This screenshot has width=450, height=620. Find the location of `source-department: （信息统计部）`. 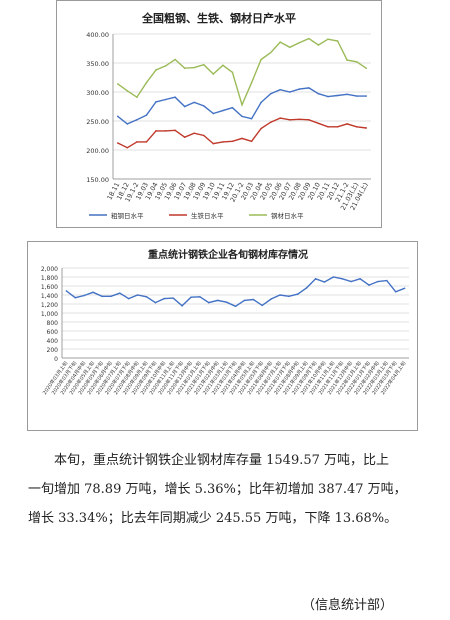

source-department: （信息统计部） is located at coordinates (348, 605).